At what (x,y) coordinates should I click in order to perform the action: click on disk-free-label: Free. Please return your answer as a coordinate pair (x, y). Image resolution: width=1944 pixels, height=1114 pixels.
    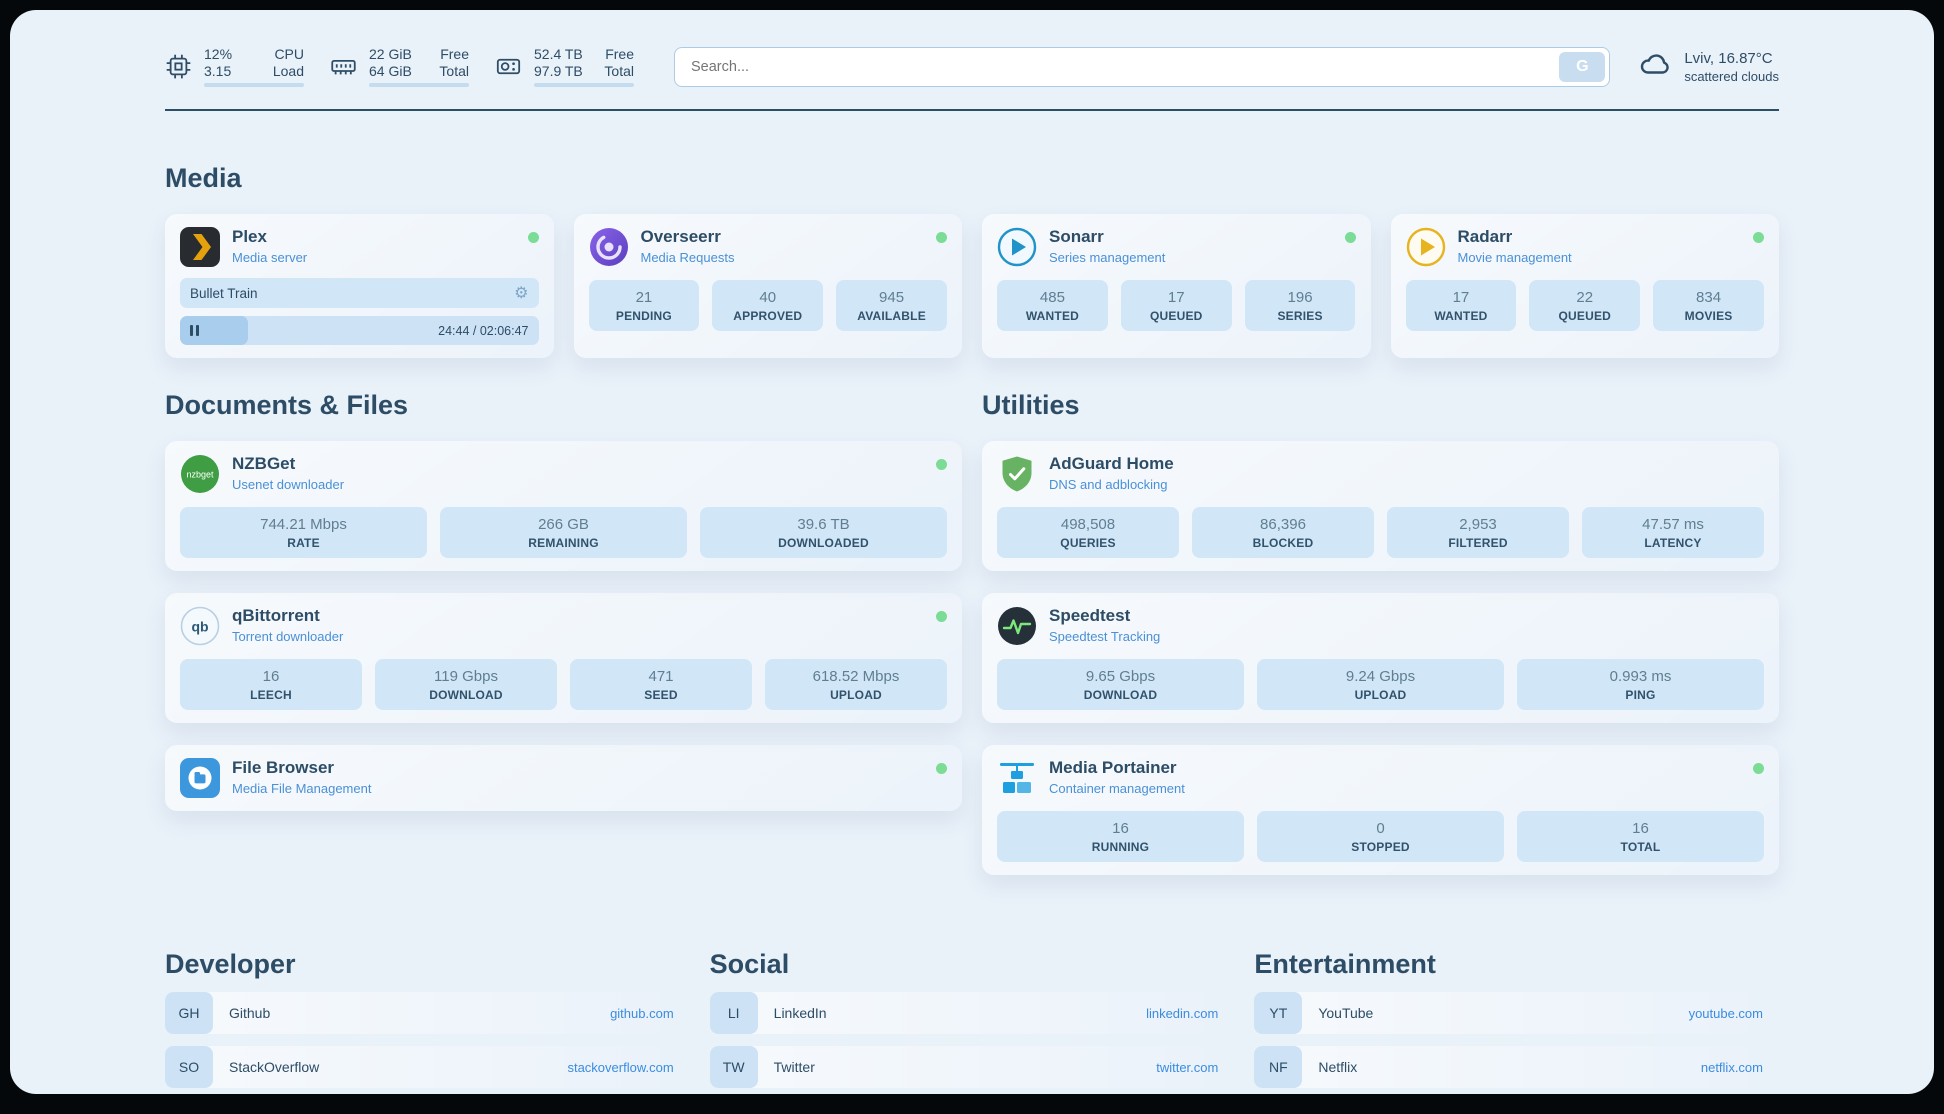
    Looking at the image, I should click on (619, 54).